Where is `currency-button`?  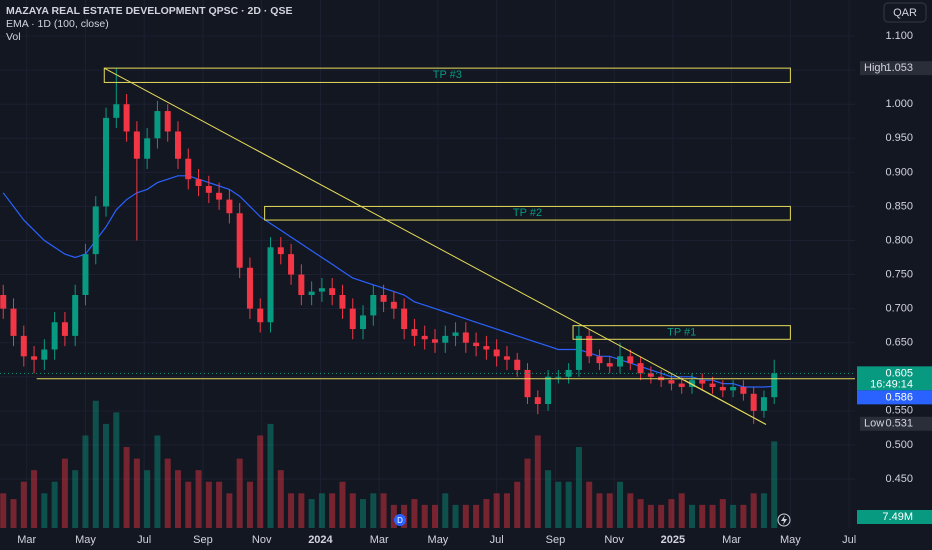 currency-button is located at coordinates (905, 12).